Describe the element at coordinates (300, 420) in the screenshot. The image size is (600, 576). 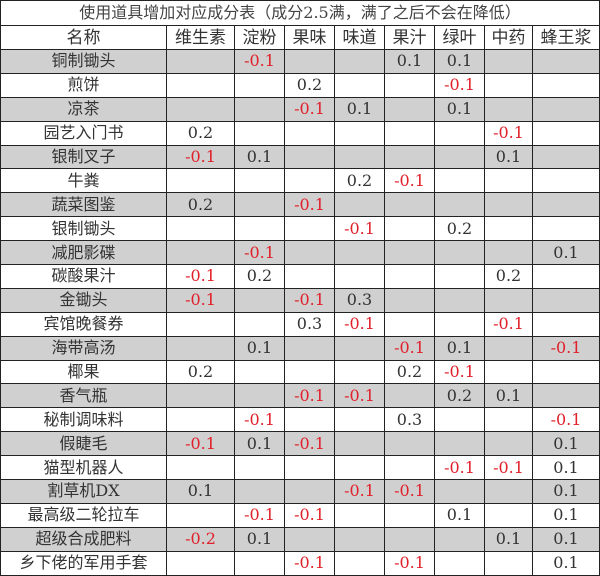
I see `table-row: 秘制调味料 -0.1 0.3 -0.1` at that location.